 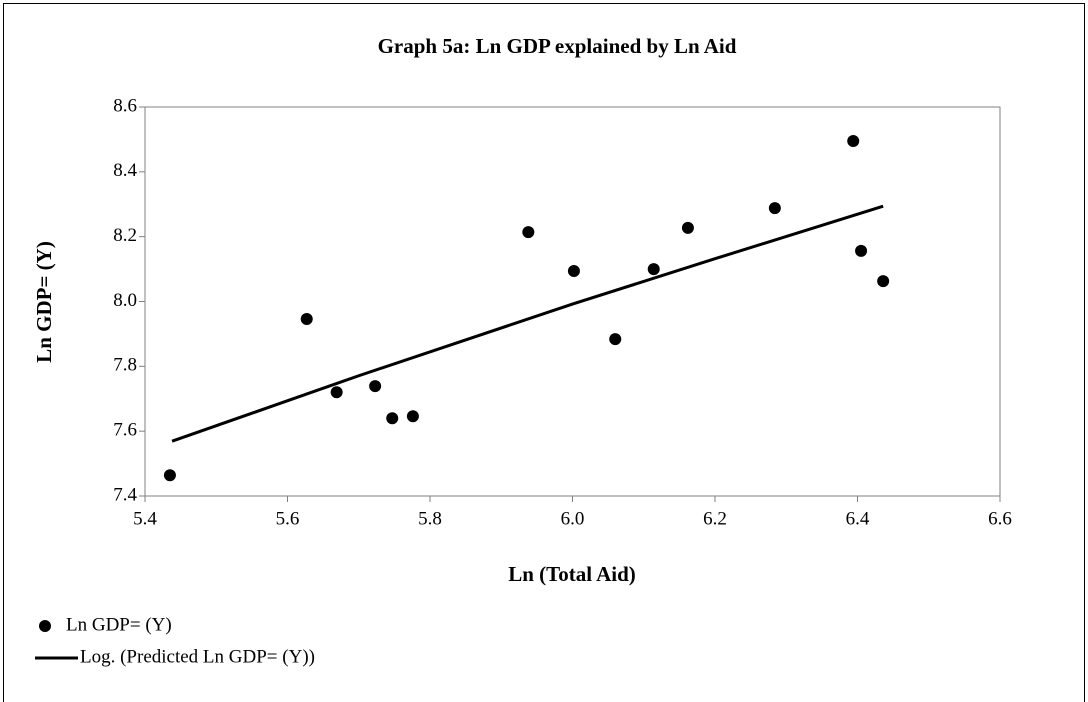 I want to click on x-tick-label: 6.6, so click(x=1000, y=518).